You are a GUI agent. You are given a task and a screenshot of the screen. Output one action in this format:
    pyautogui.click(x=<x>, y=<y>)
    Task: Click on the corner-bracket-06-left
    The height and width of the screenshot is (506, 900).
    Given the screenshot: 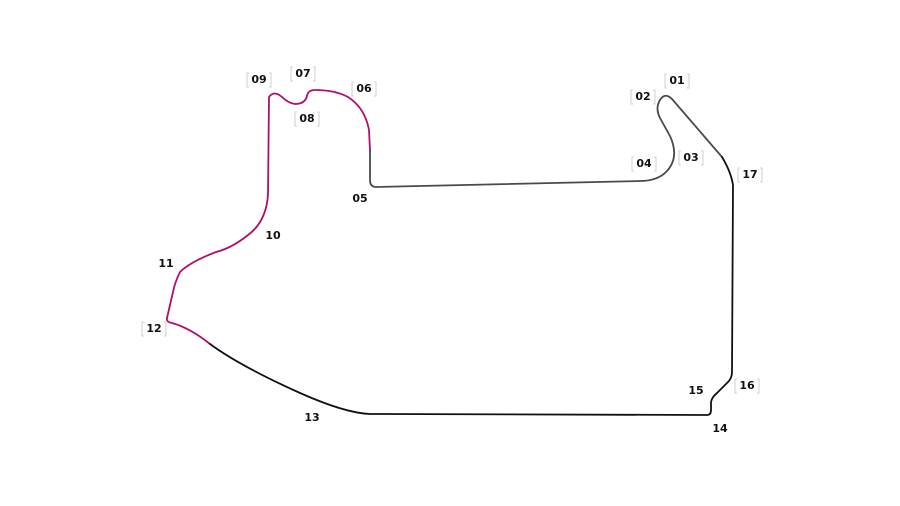 What is the action you would take?
    pyautogui.click(x=352, y=89)
    